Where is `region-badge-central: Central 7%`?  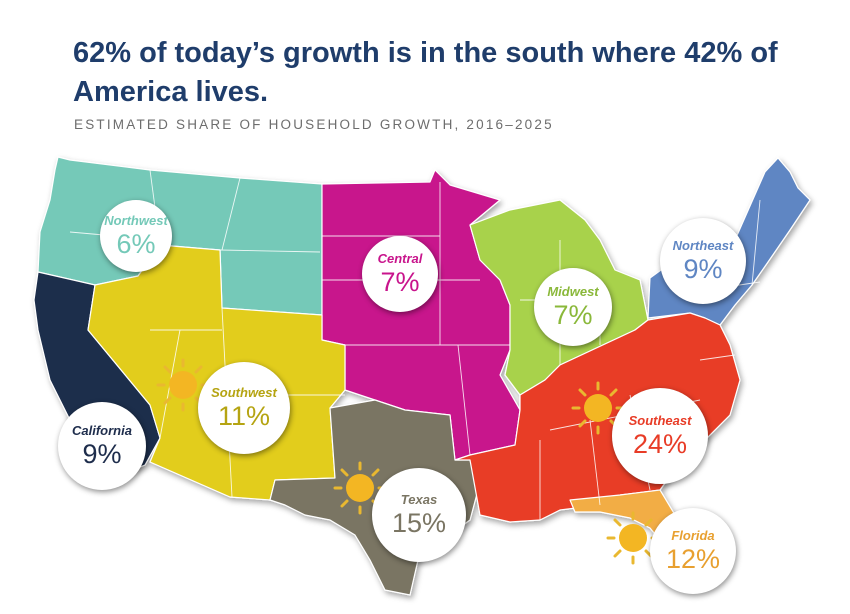
region-badge-central: Central 7% is located at coordinates (400, 274).